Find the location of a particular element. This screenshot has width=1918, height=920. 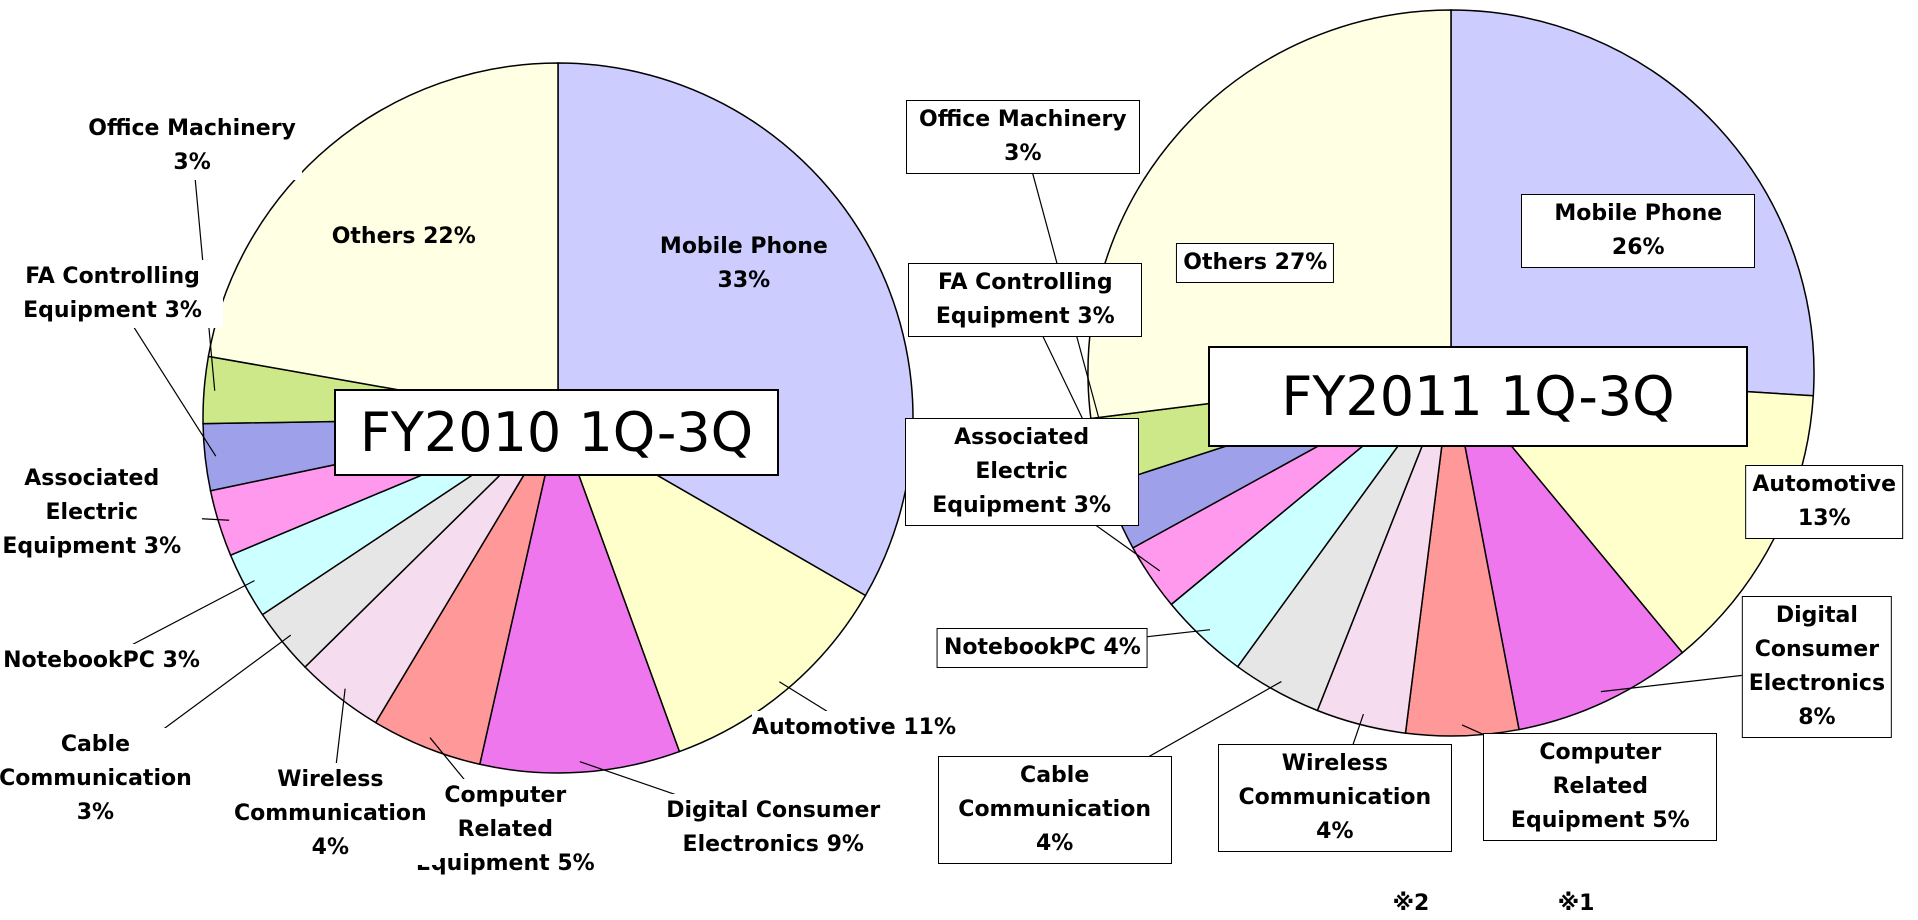

slice-label: Digital Consumer Electronics 9% is located at coordinates (773, 828).